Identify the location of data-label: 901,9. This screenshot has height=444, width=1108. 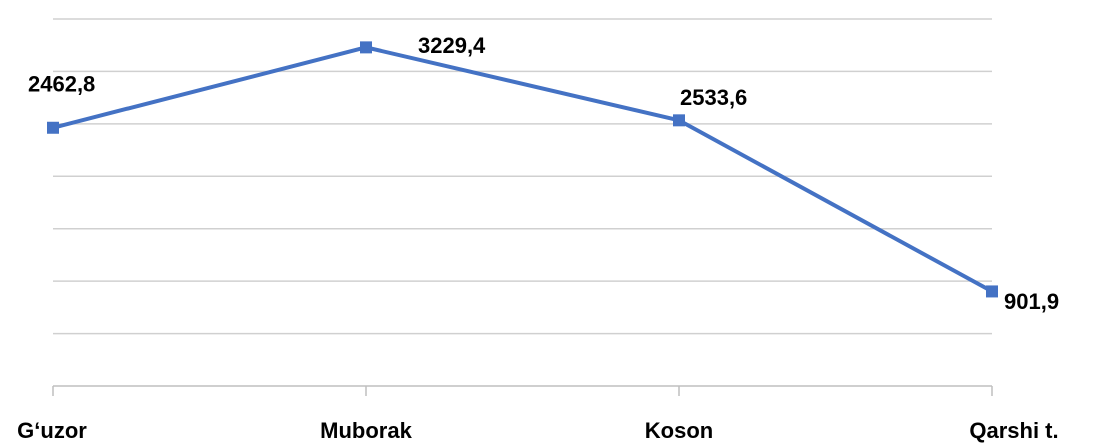
(1031, 301).